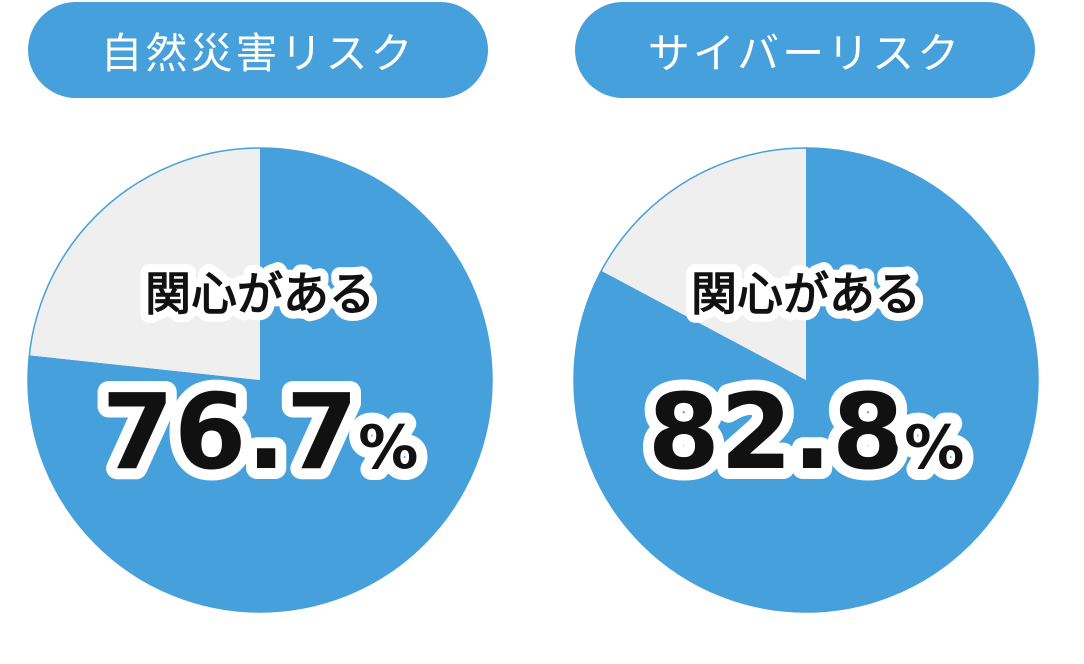  What do you see at coordinates (776, 432) in the screenshot?
I see `pie-value-number: 82.8` at bounding box center [776, 432].